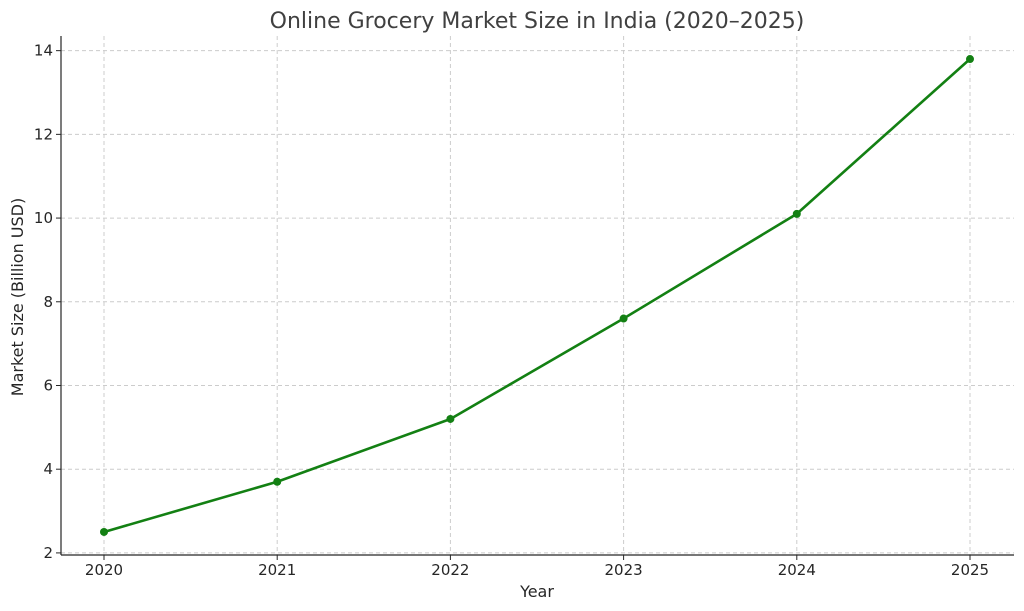 This screenshot has width=1024, height=611. Describe the element at coordinates (48, 385) in the screenshot. I see `y-tick-label: 6` at that location.